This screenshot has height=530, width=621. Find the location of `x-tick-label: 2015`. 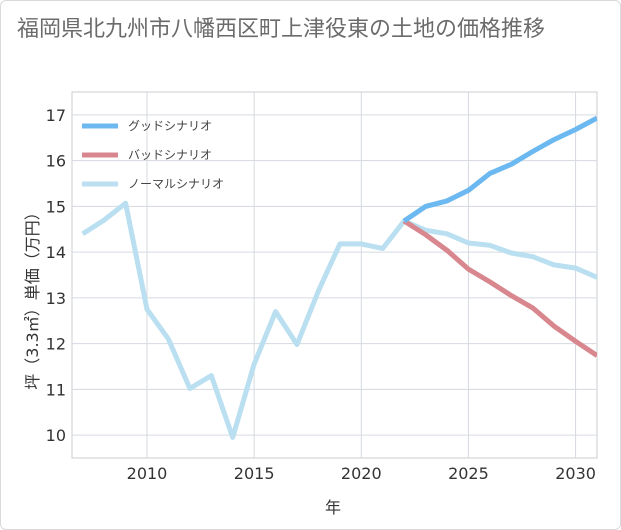

x-tick-label: 2015 is located at coordinates (254, 473).